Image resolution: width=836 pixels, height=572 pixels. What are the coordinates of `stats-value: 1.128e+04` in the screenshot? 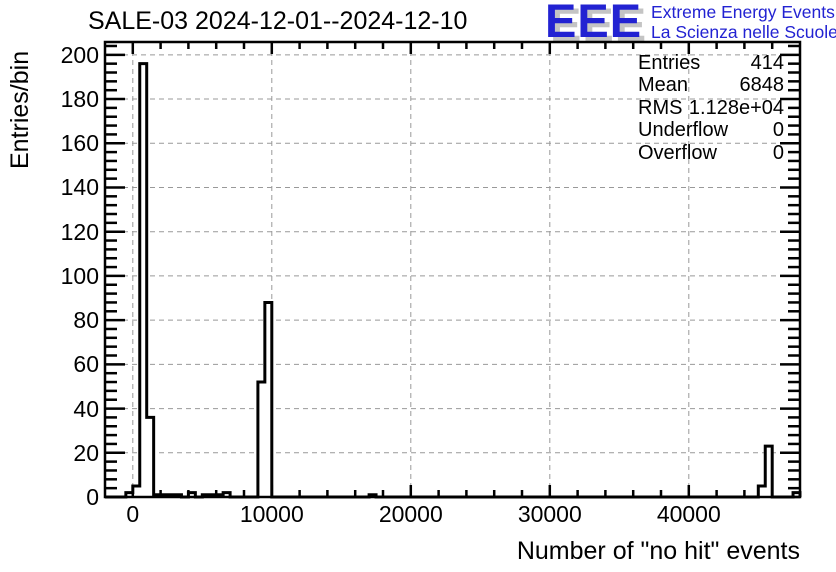 It's located at (736, 107).